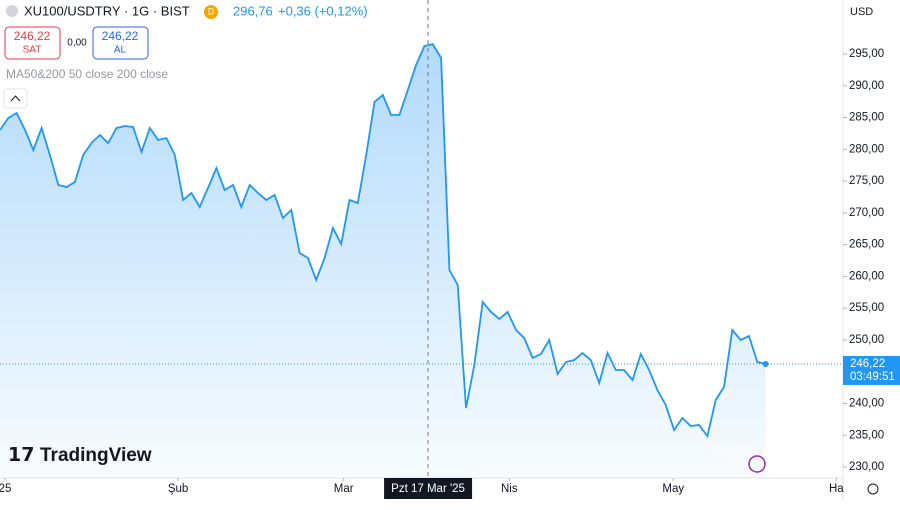 The height and width of the screenshot is (510, 900). Describe the element at coordinates (87, 74) in the screenshot. I see `indicator: MA50&200 50 close 200 close` at that location.